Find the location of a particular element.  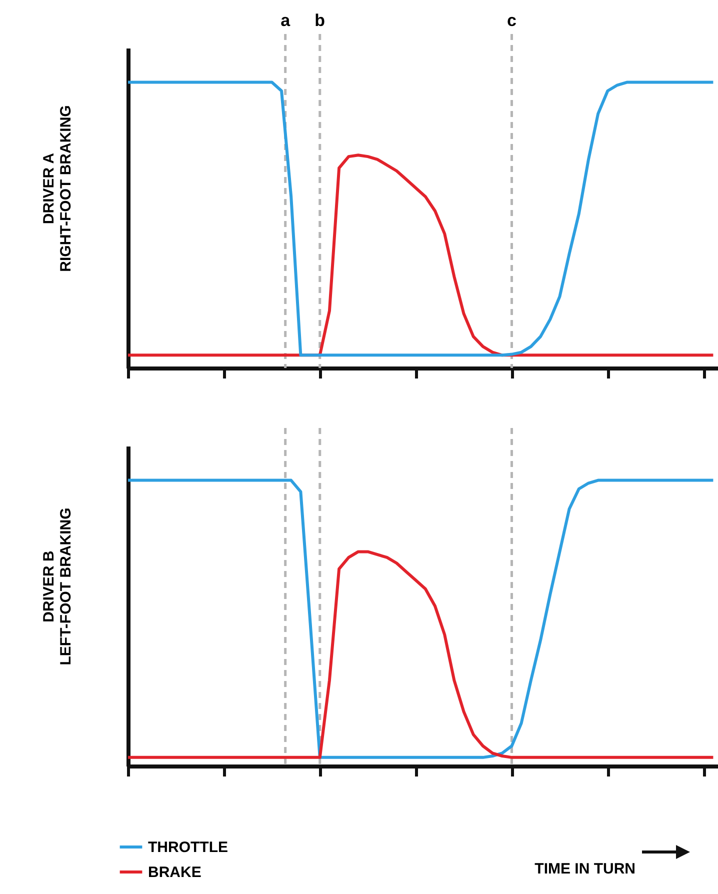

y-axis-title: DRIVER A RIGHT-FOOT BRAKING is located at coordinates (57, 188).